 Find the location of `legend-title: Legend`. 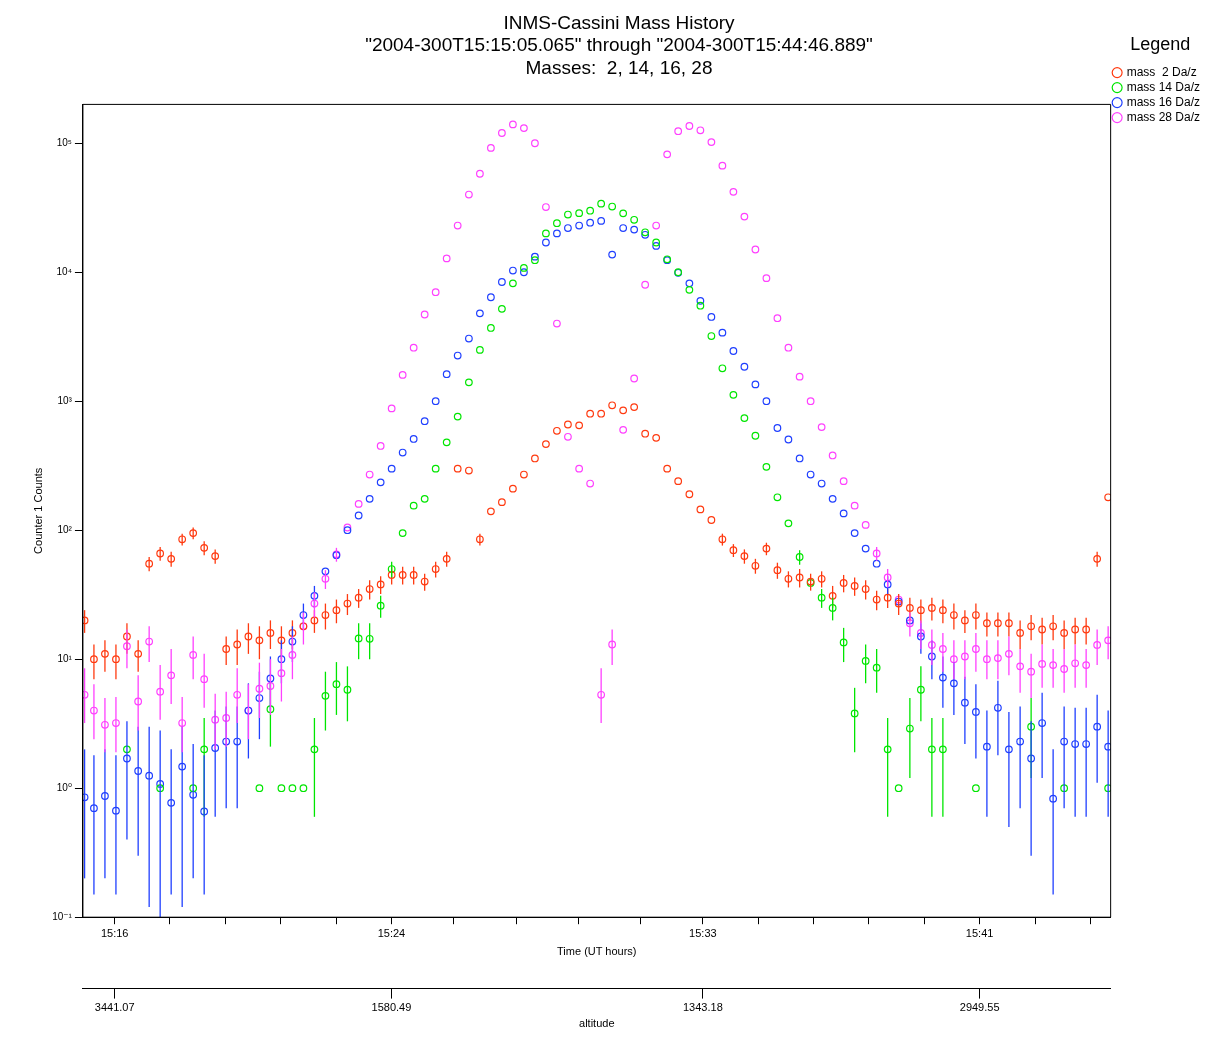

legend-title: Legend is located at coordinates (1160, 43).